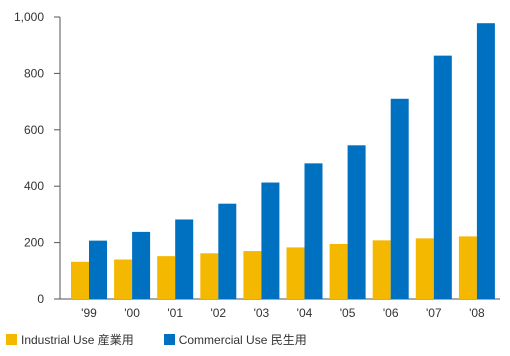 The image size is (510, 356). I want to click on x-tick-label: '02, so click(218, 313).